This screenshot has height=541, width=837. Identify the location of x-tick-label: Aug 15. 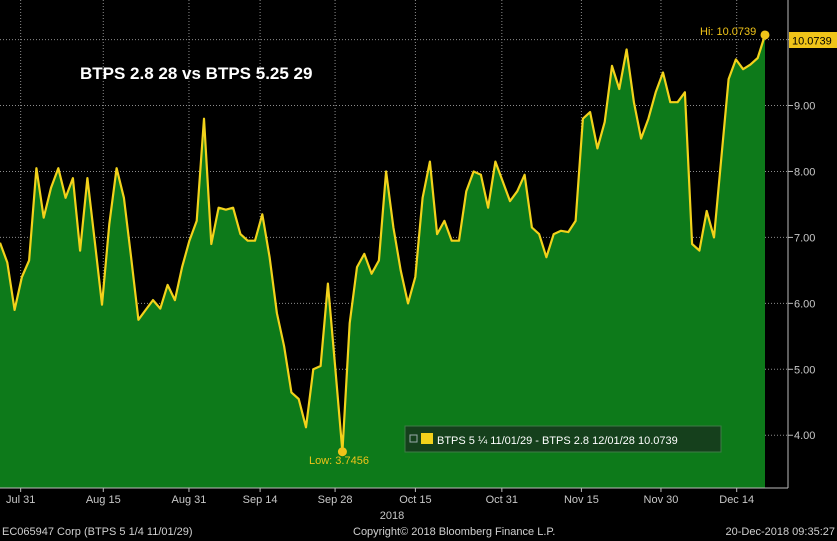
(103, 500).